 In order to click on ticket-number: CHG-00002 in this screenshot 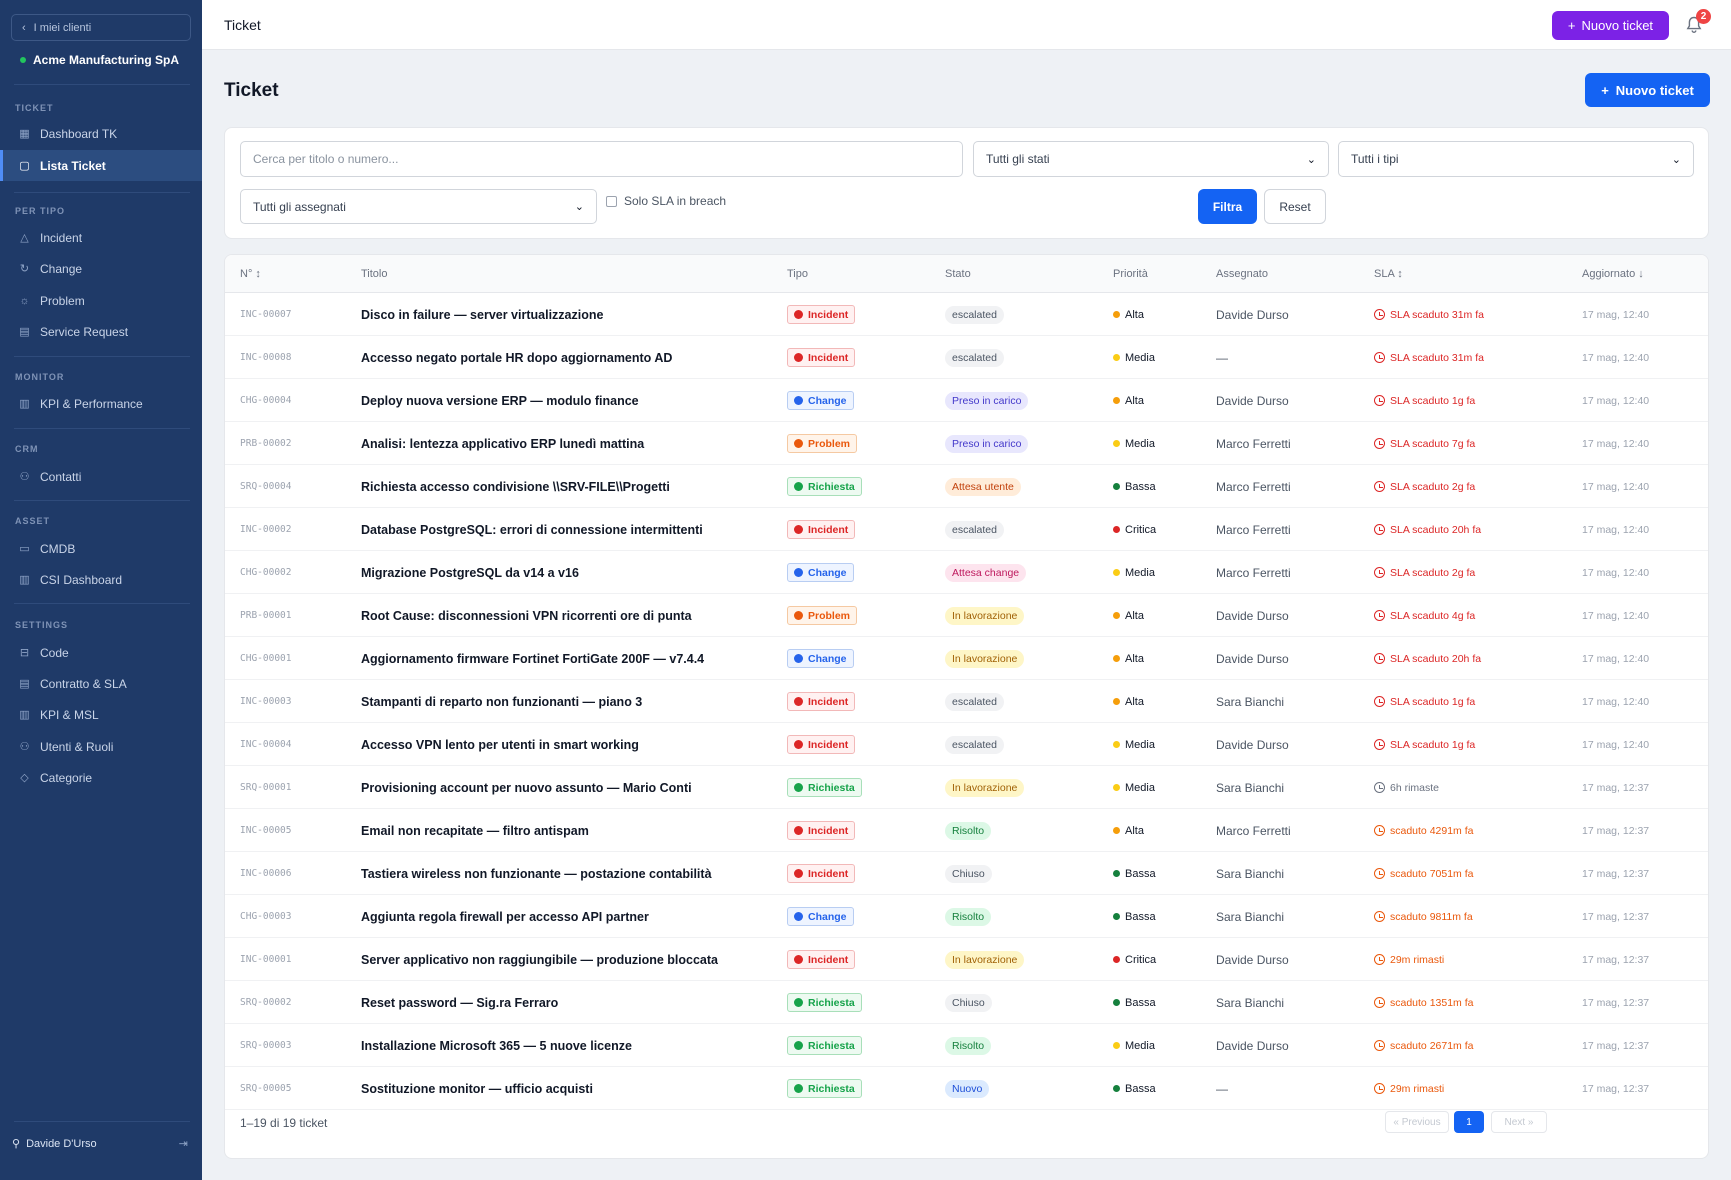, I will do `click(266, 572)`.